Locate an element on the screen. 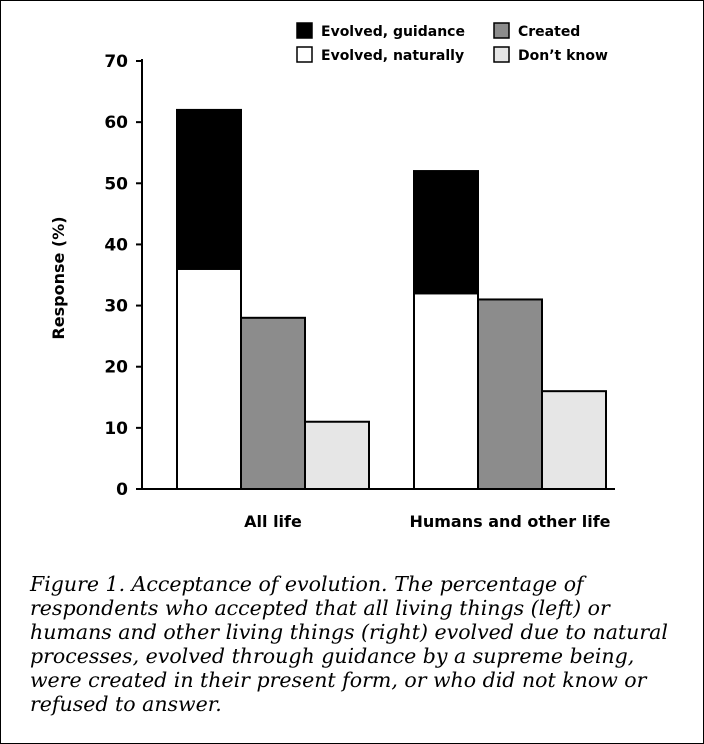 This screenshot has height=744, width=704. legend-label: Evolved, naturally is located at coordinates (392, 56).